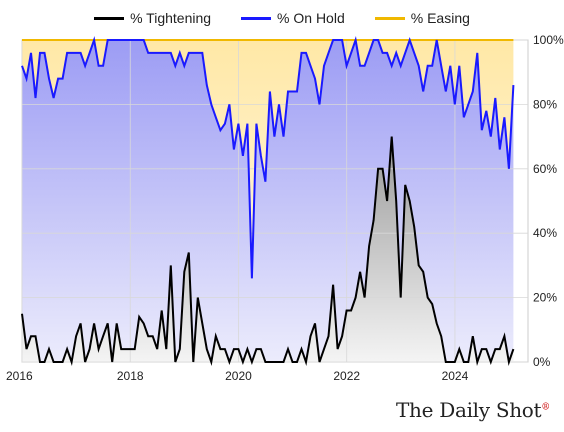 This screenshot has height=432, width=564. Describe the element at coordinates (455, 376) in the screenshot. I see `x-tick-label: 2024` at that location.